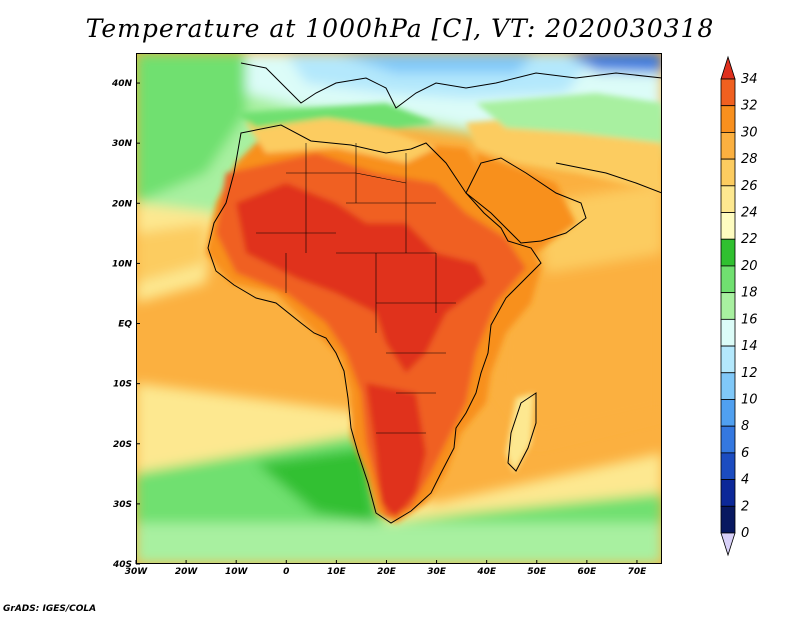 The image size is (800, 618). Describe the element at coordinates (745, 453) in the screenshot. I see `colorbar-label: 6` at that location.